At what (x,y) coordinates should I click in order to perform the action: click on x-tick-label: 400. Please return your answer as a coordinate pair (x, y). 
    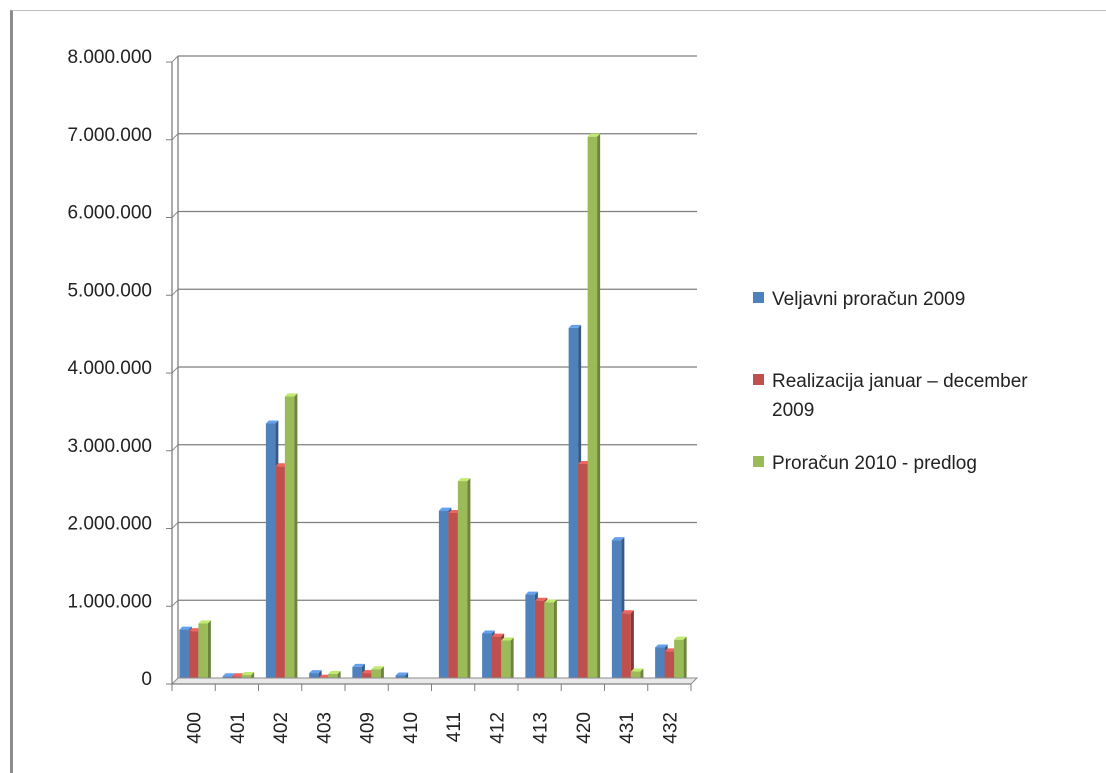
    Looking at the image, I should click on (195, 728).